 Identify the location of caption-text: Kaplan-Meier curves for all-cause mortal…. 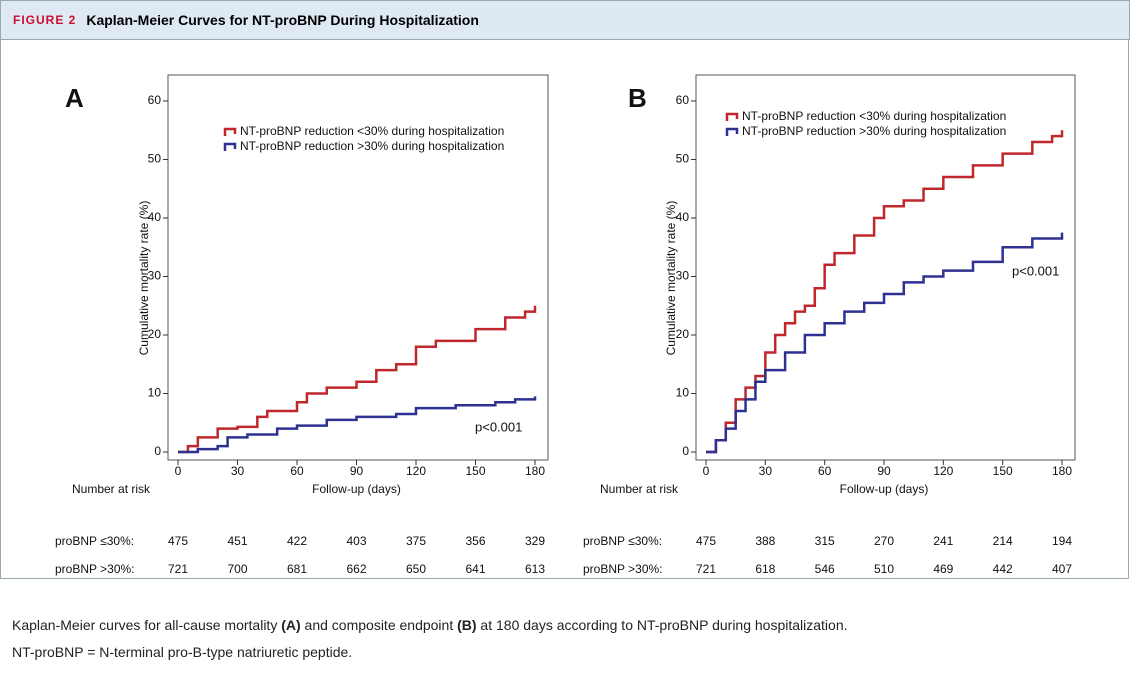
(147, 625).